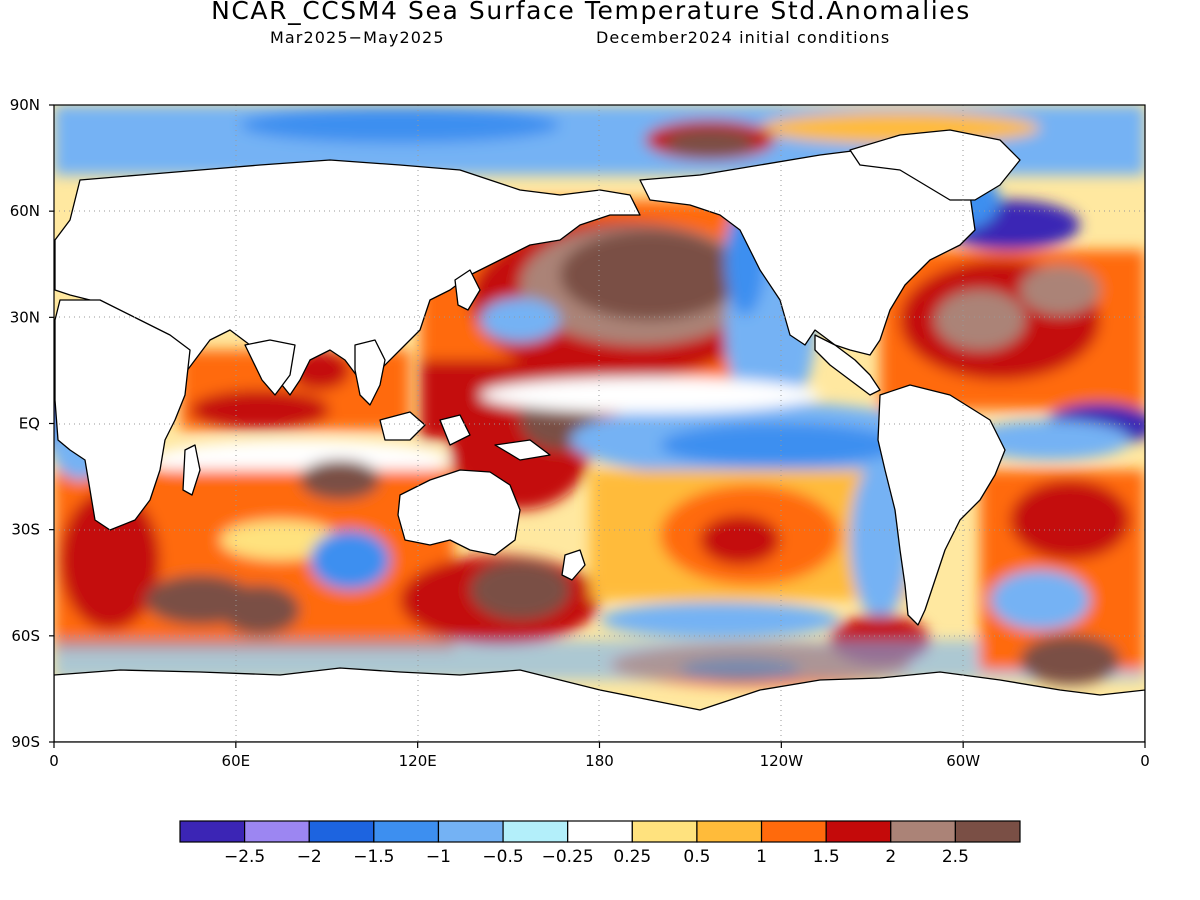  What do you see at coordinates (25, 742) in the screenshot?
I see `lat-tick-label: 90S` at bounding box center [25, 742].